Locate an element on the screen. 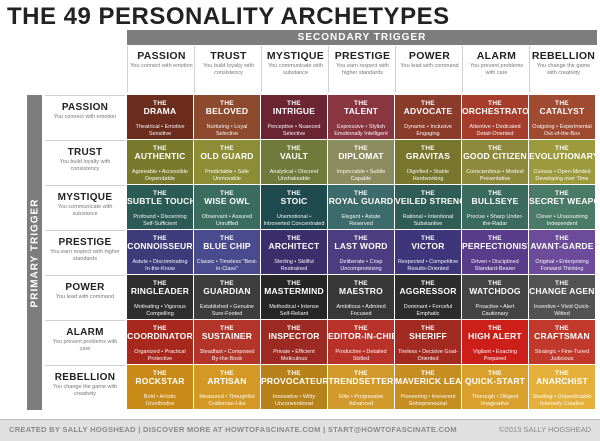  column-header-title: TRUST is located at coordinates (228, 56).